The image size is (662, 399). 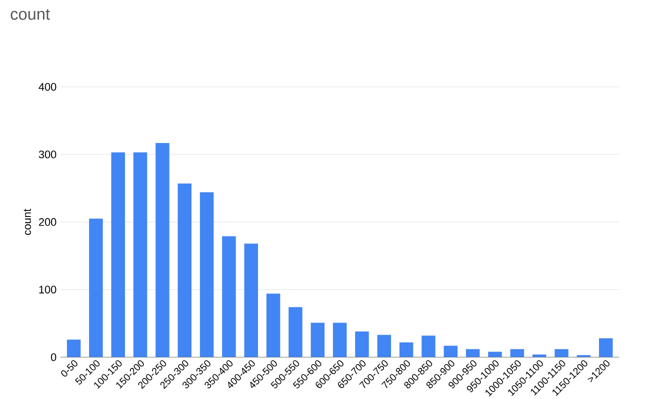 I want to click on y-tick-label: 100, so click(x=47, y=290).